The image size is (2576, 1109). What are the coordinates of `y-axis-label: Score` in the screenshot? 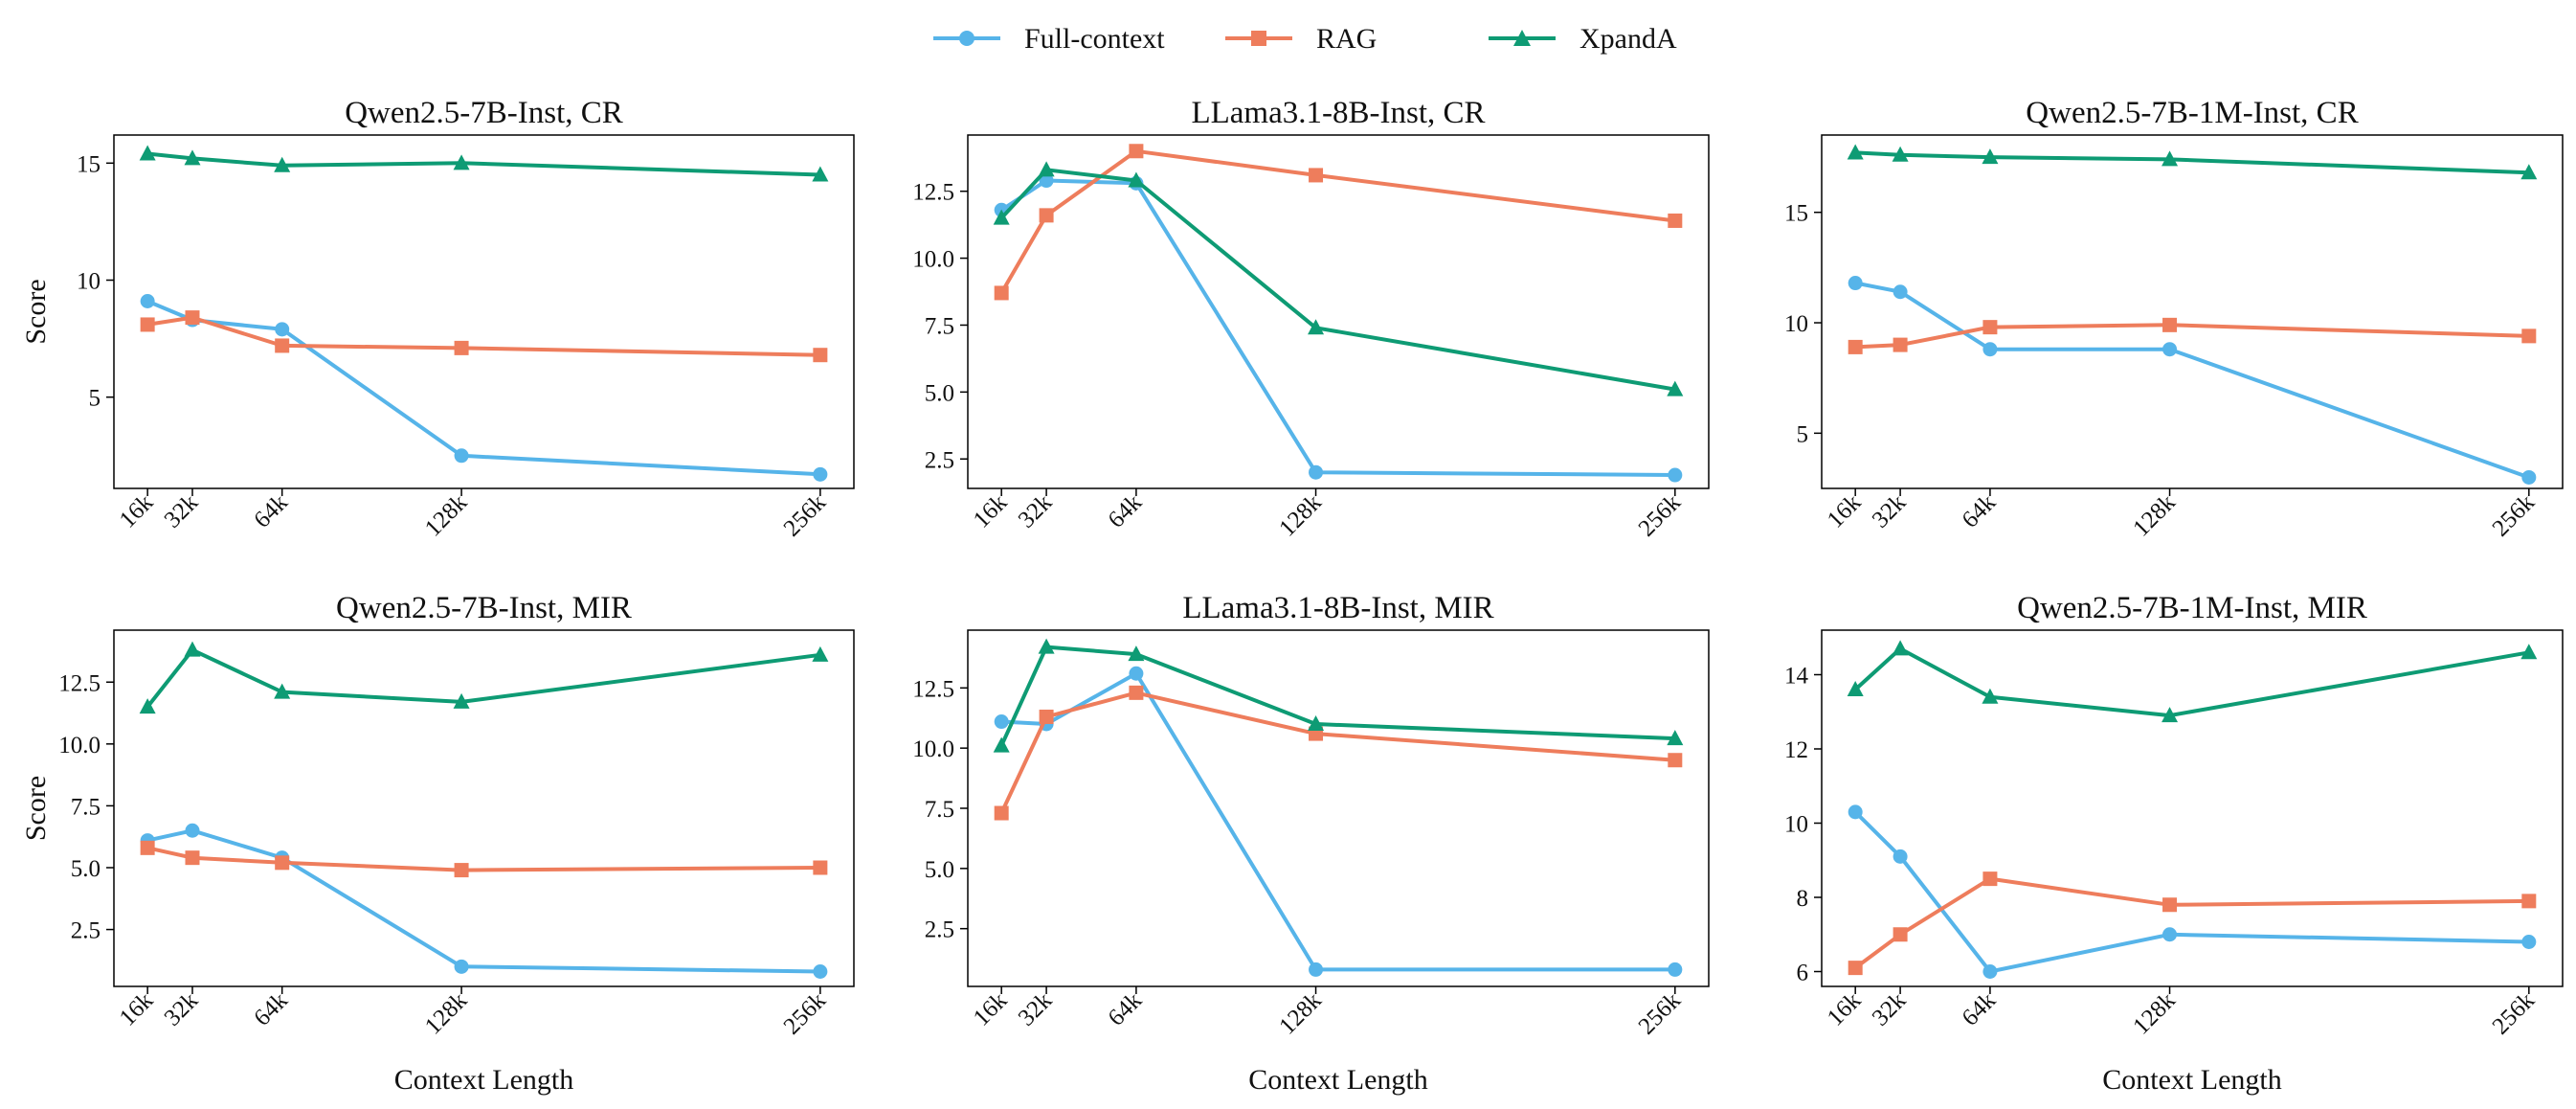 It's located at (36, 808).